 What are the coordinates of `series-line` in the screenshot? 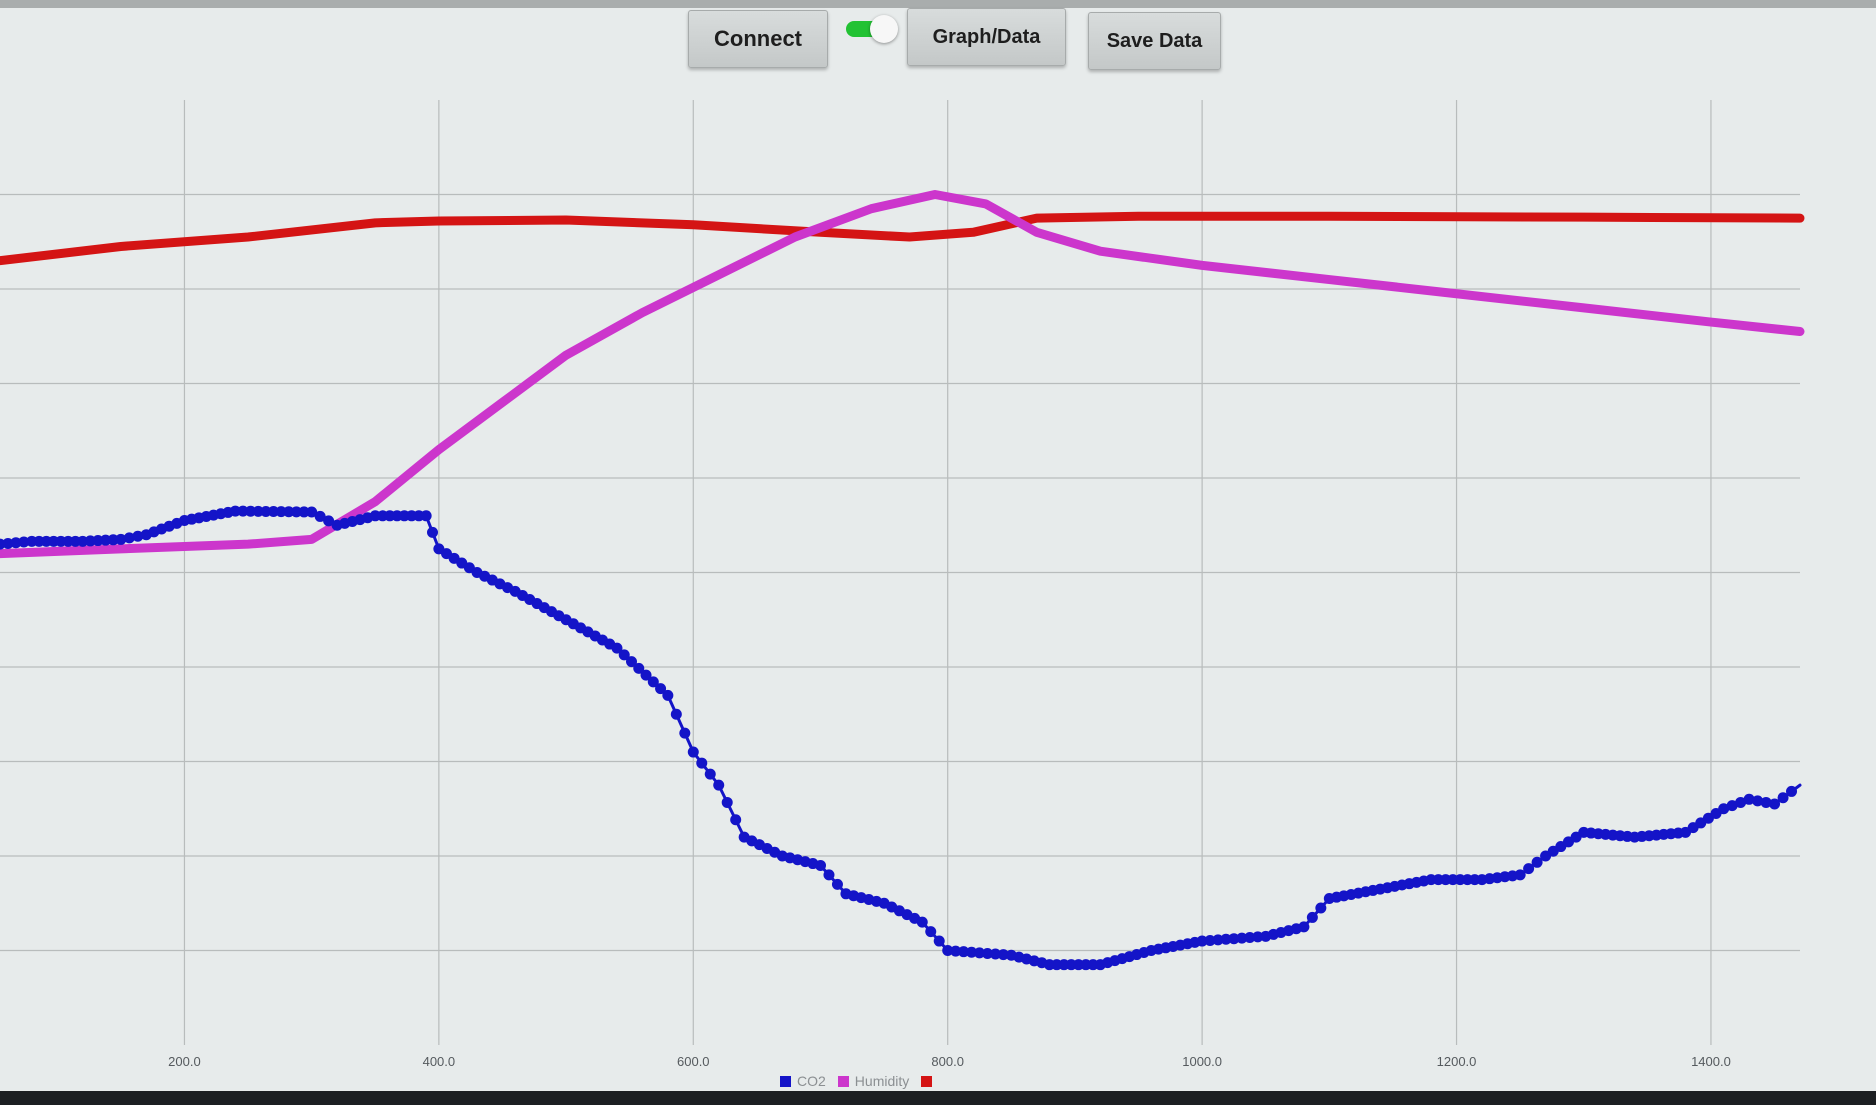 It's located at (902, 238).